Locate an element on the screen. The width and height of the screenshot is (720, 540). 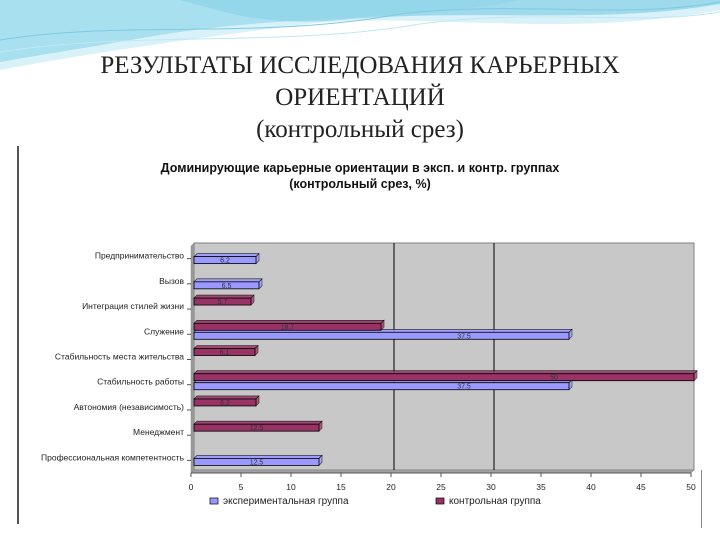
frame-border-right is located at coordinates (701, 499).